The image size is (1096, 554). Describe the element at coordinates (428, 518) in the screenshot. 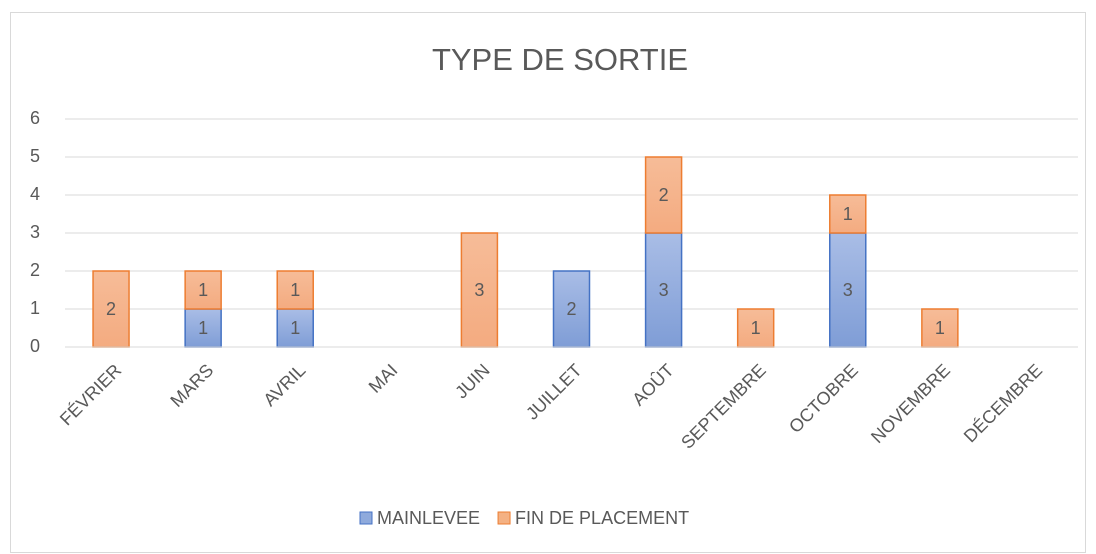

I see `legend-label: MAINLEVEE` at that location.